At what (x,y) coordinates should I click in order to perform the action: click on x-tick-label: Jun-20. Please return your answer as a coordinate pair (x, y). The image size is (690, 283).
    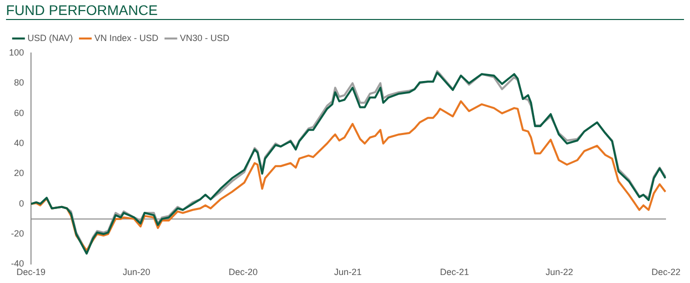
    Looking at the image, I should click on (136, 272).